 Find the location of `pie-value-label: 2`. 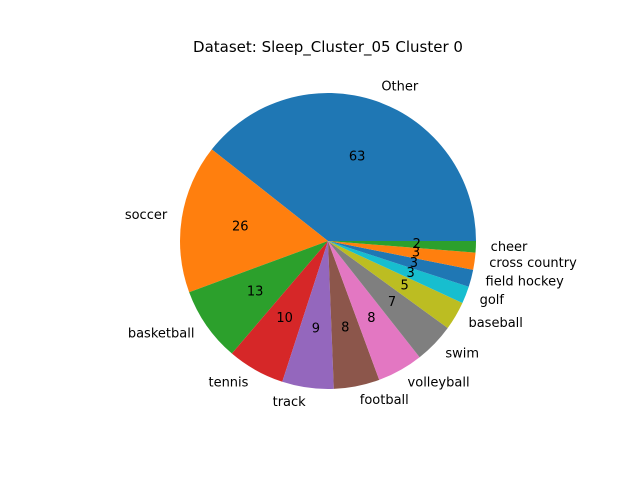

pie-value-label: 2 is located at coordinates (417, 244).